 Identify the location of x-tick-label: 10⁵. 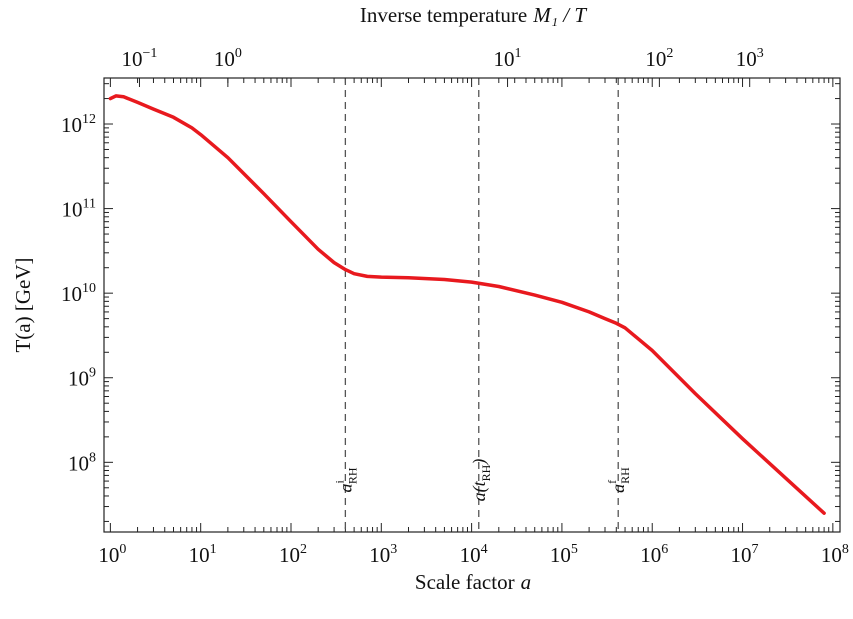
(564, 554).